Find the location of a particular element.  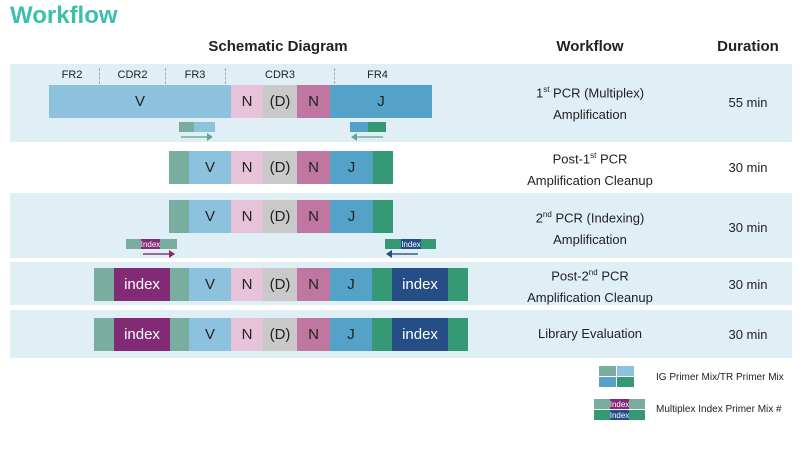

construct-step-4: index V N (D) N J index is located at coordinates (401, 284).